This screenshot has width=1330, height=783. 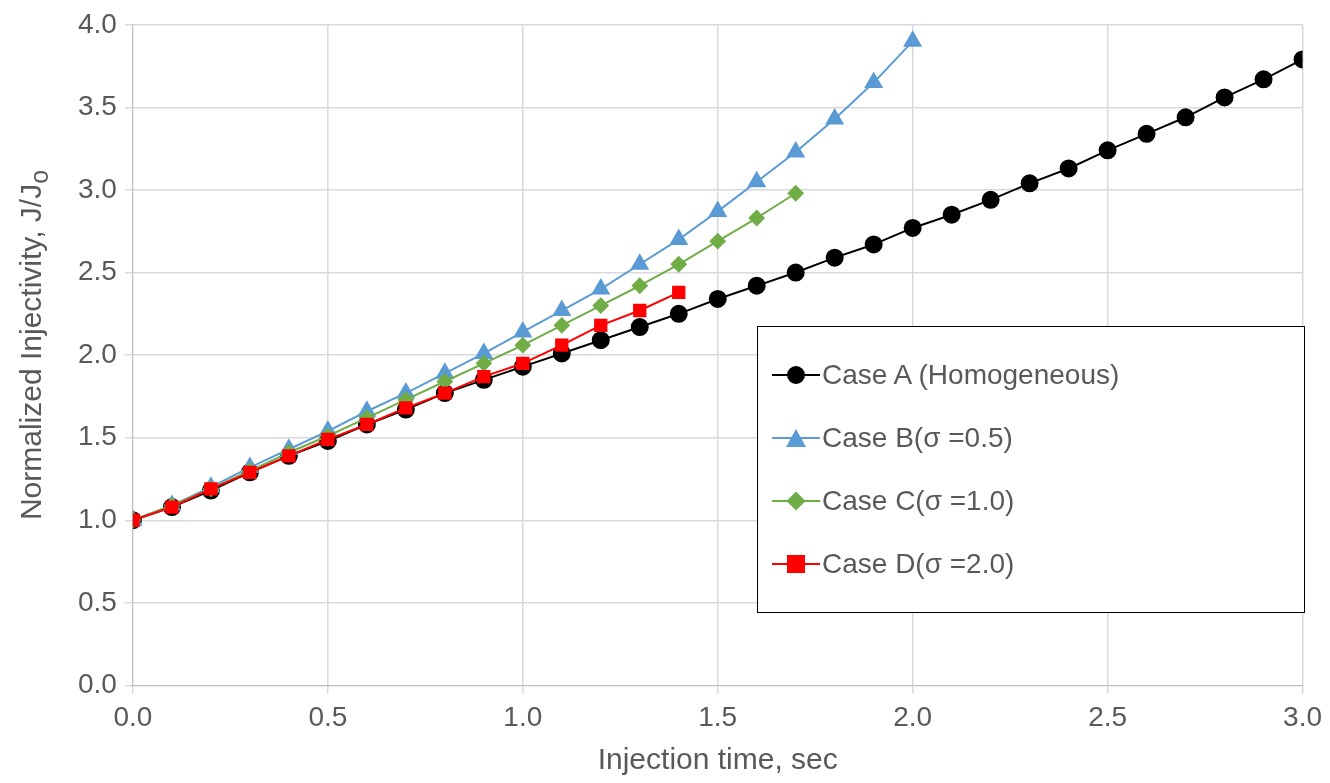 What do you see at coordinates (97, 684) in the screenshot?
I see `y-tick-label: 0.0` at bounding box center [97, 684].